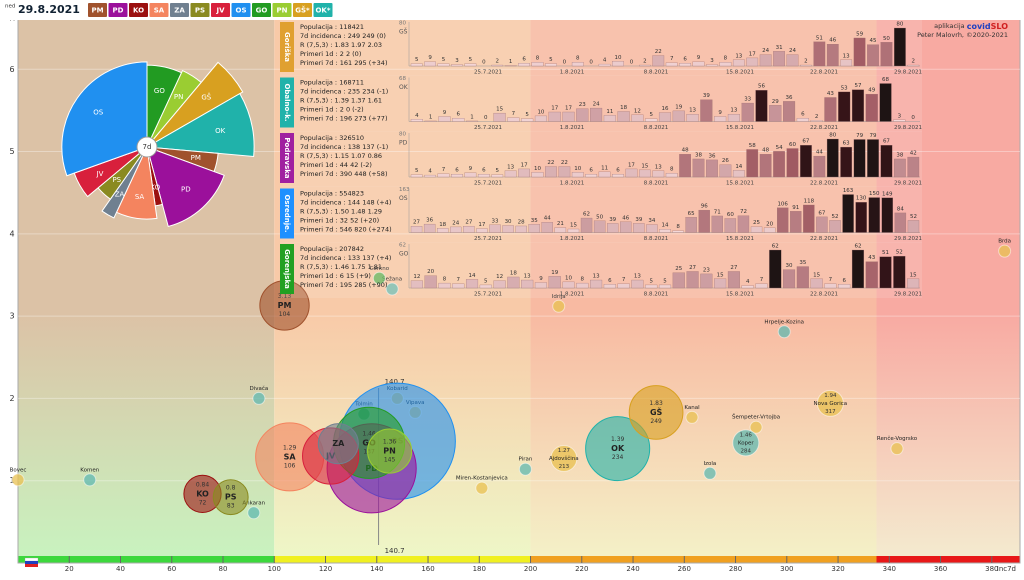 The image size is (1024, 580). Describe the element at coordinates (302, 10) in the screenshot. I see `region-button-label: GŠ*` at that location.